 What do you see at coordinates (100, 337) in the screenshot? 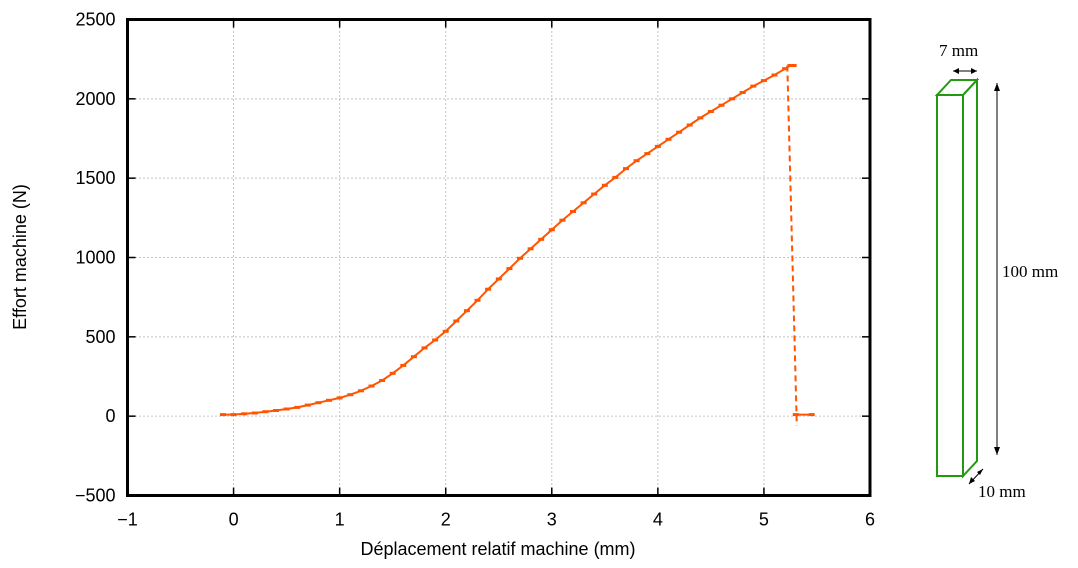
I see `y-tick-label: 500` at bounding box center [100, 337].